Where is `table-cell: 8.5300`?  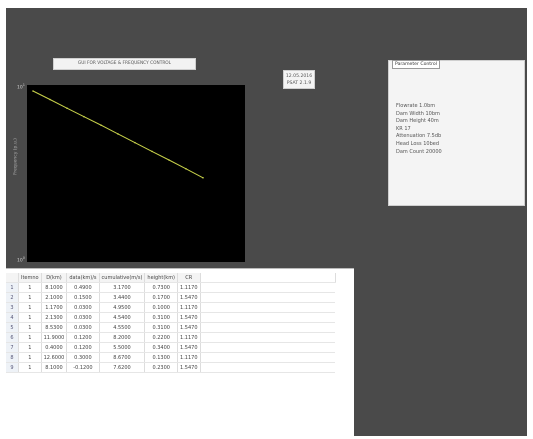 table-cell: 8.5300 is located at coordinates (54, 327).